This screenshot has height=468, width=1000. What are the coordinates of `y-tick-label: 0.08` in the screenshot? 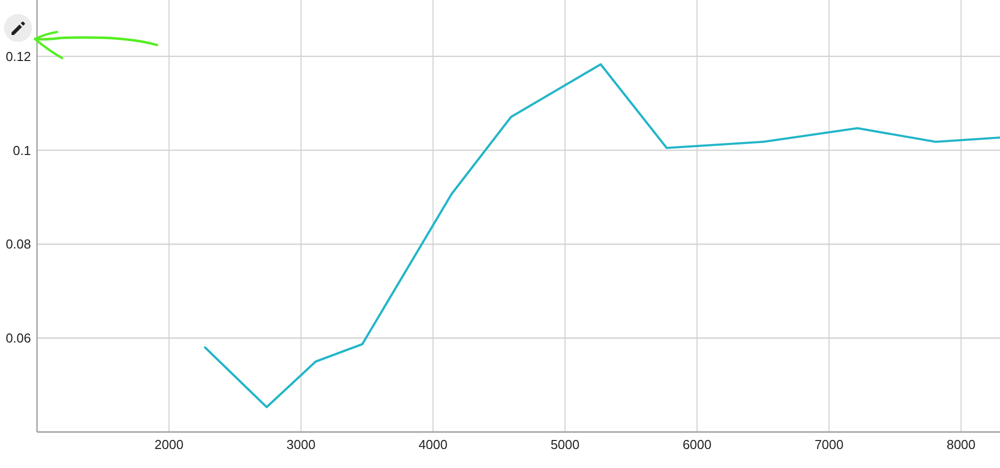 It's located at (18, 244).